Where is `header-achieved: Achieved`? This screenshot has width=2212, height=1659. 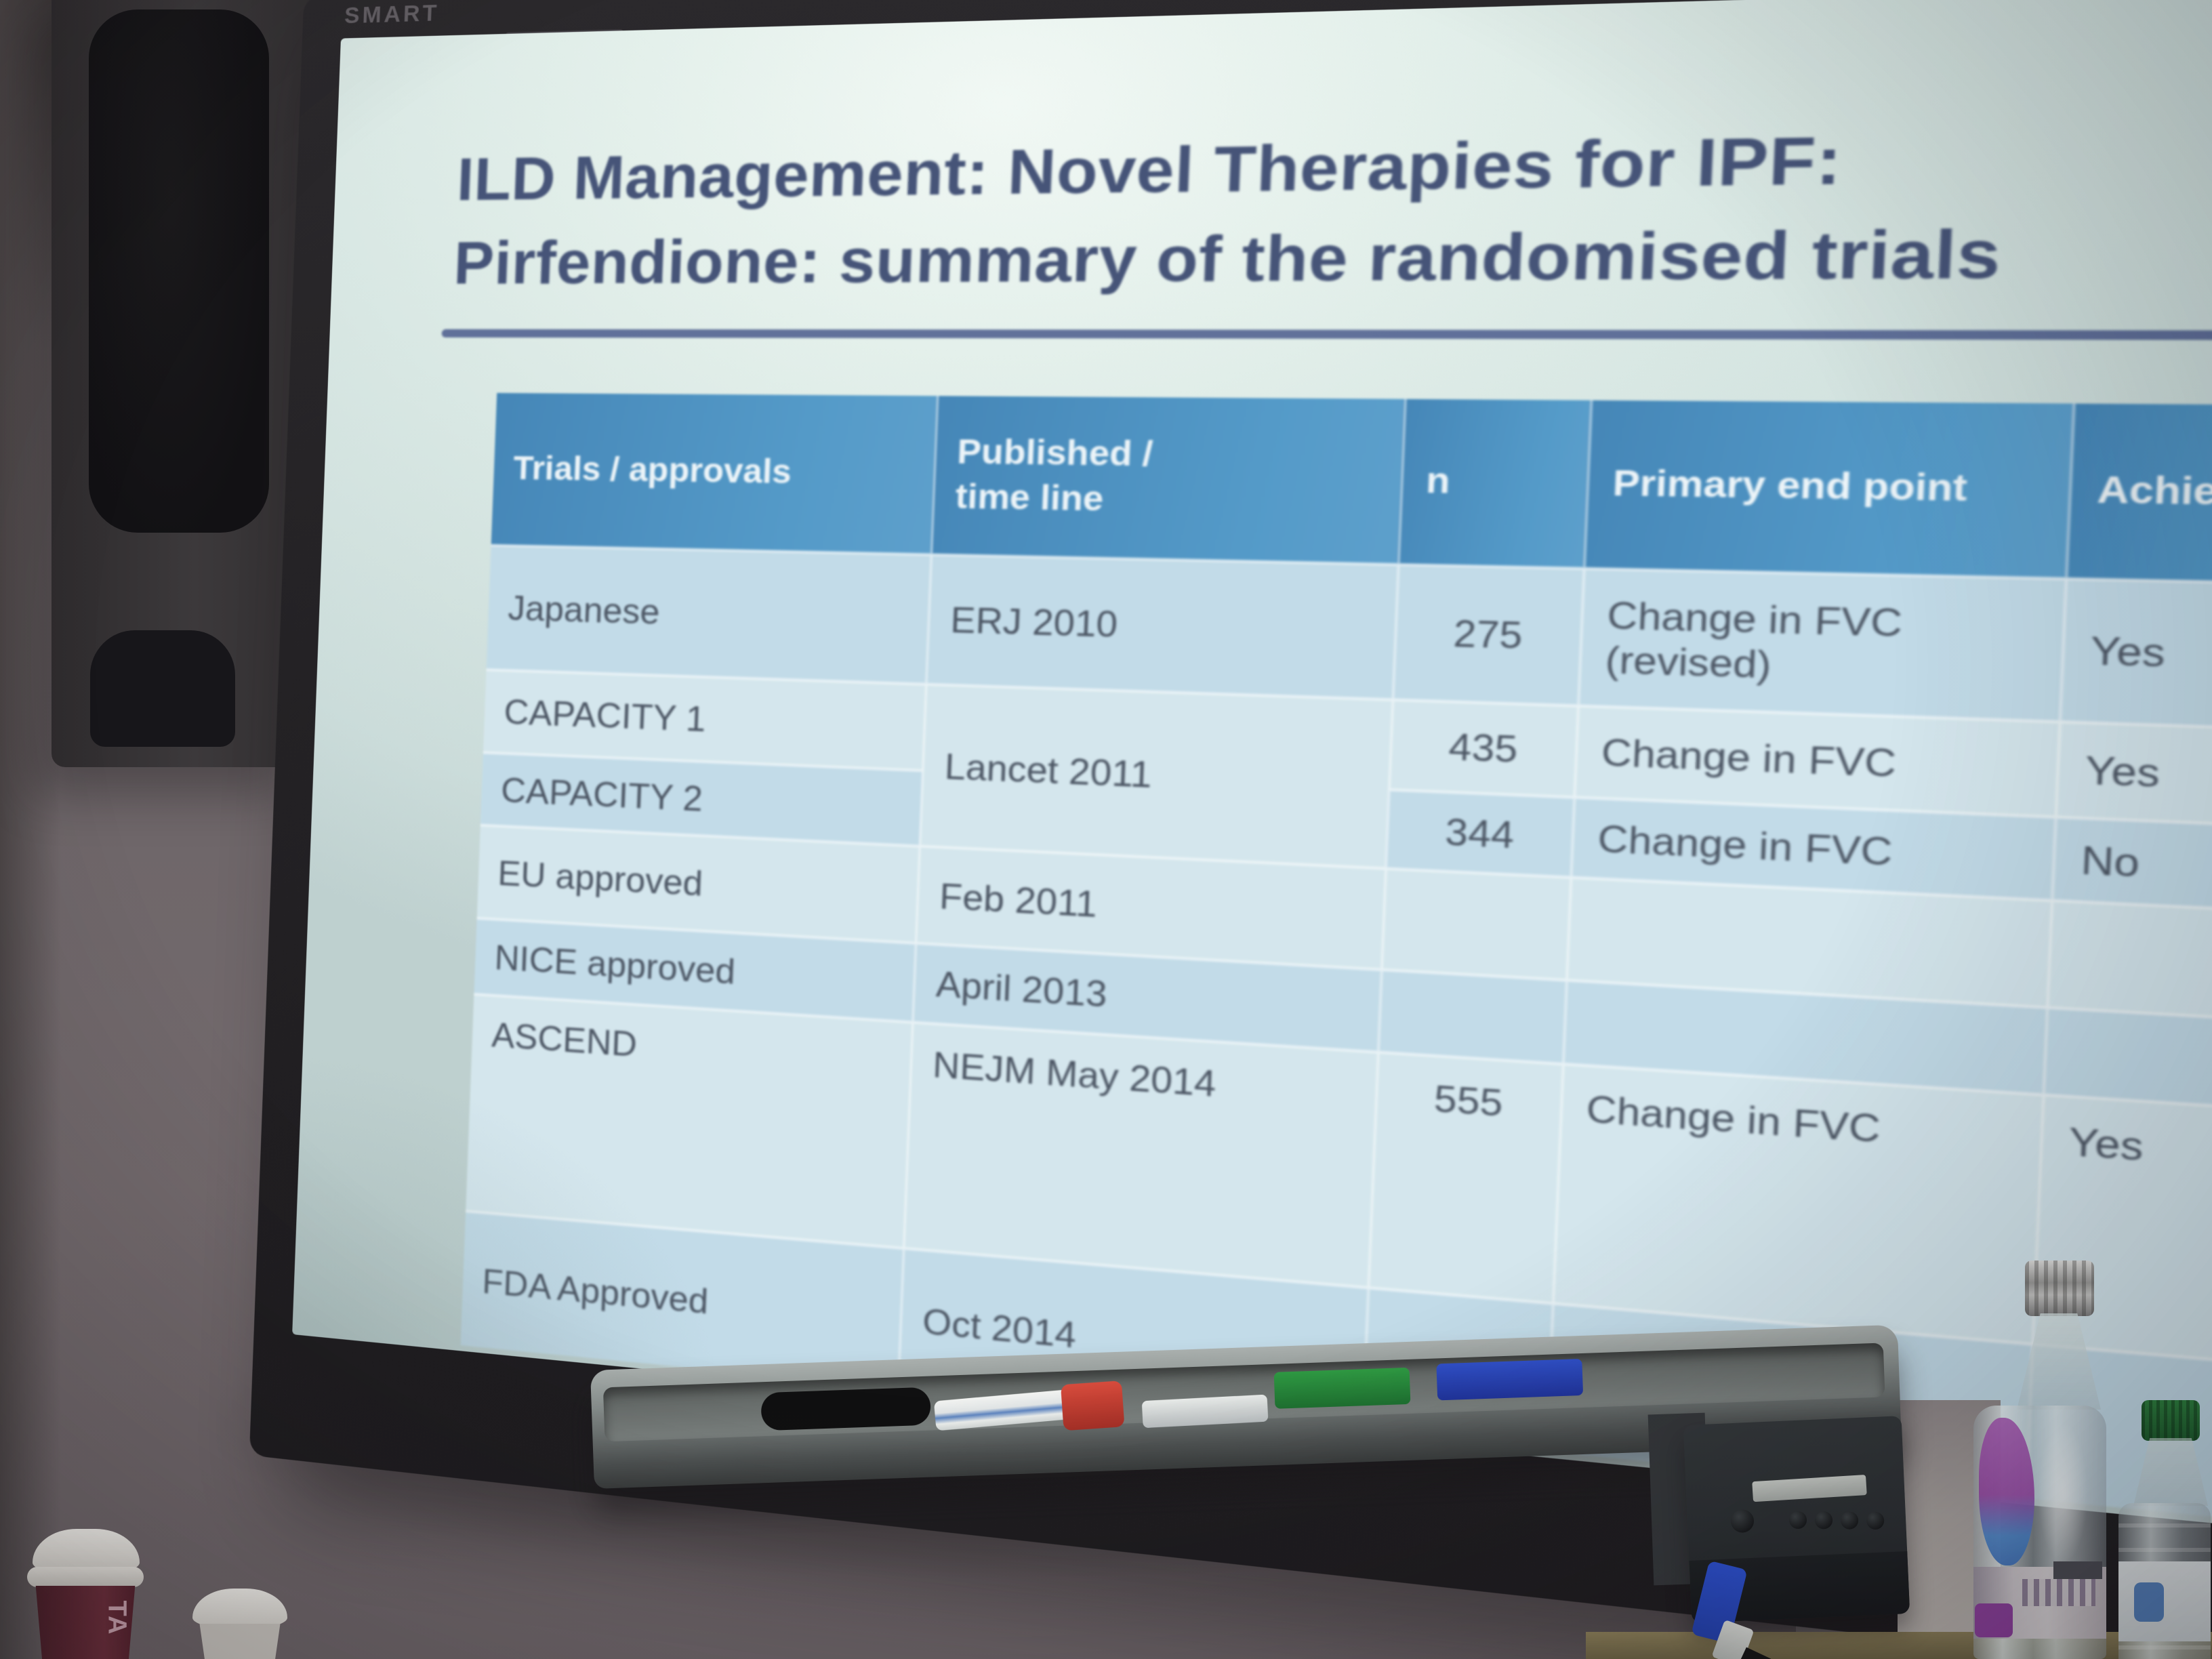 header-achieved: Achieved is located at coordinates (2139, 494).